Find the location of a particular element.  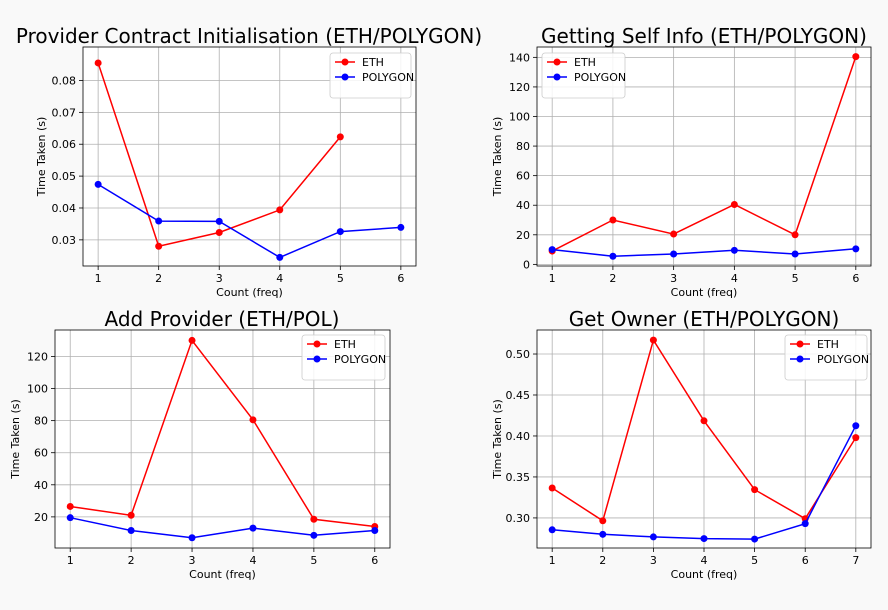

y-tick-label: 0.08 is located at coordinates (64, 80).